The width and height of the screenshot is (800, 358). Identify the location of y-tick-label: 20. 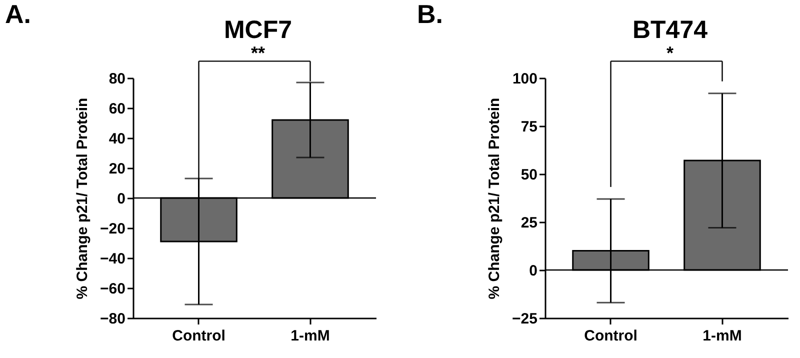
(117, 169).